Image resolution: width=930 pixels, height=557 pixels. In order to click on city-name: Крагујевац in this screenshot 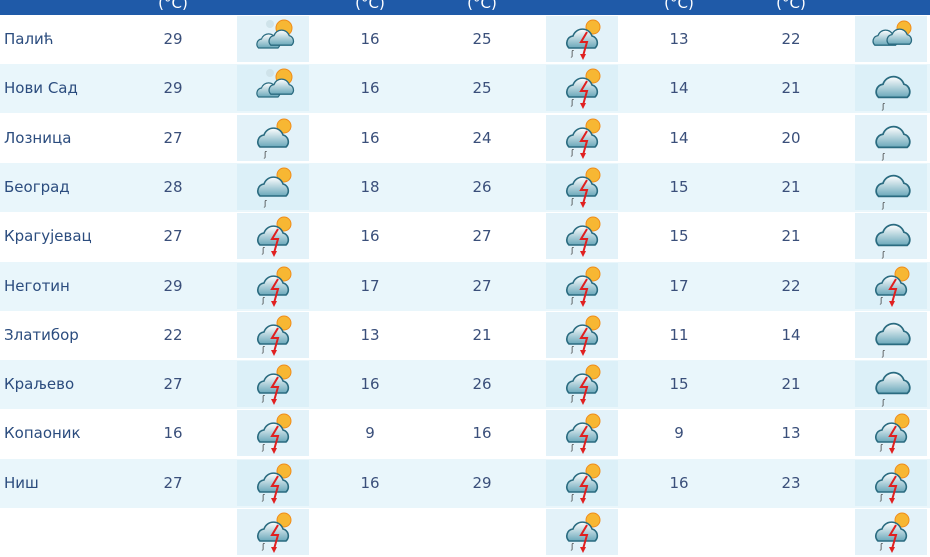, I will do `click(48, 236)`.